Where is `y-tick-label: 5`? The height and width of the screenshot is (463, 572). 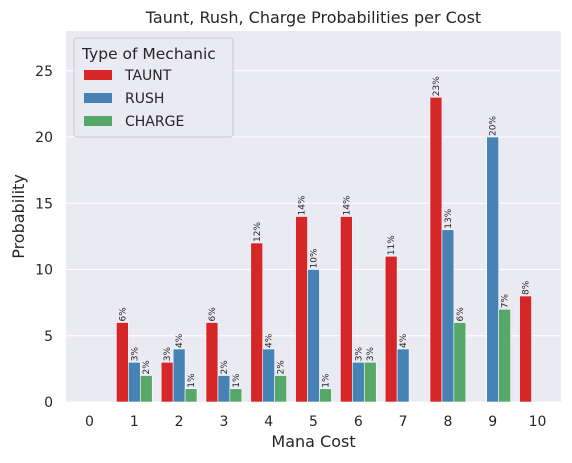
y-tick-label: 5 is located at coordinates (48, 337).